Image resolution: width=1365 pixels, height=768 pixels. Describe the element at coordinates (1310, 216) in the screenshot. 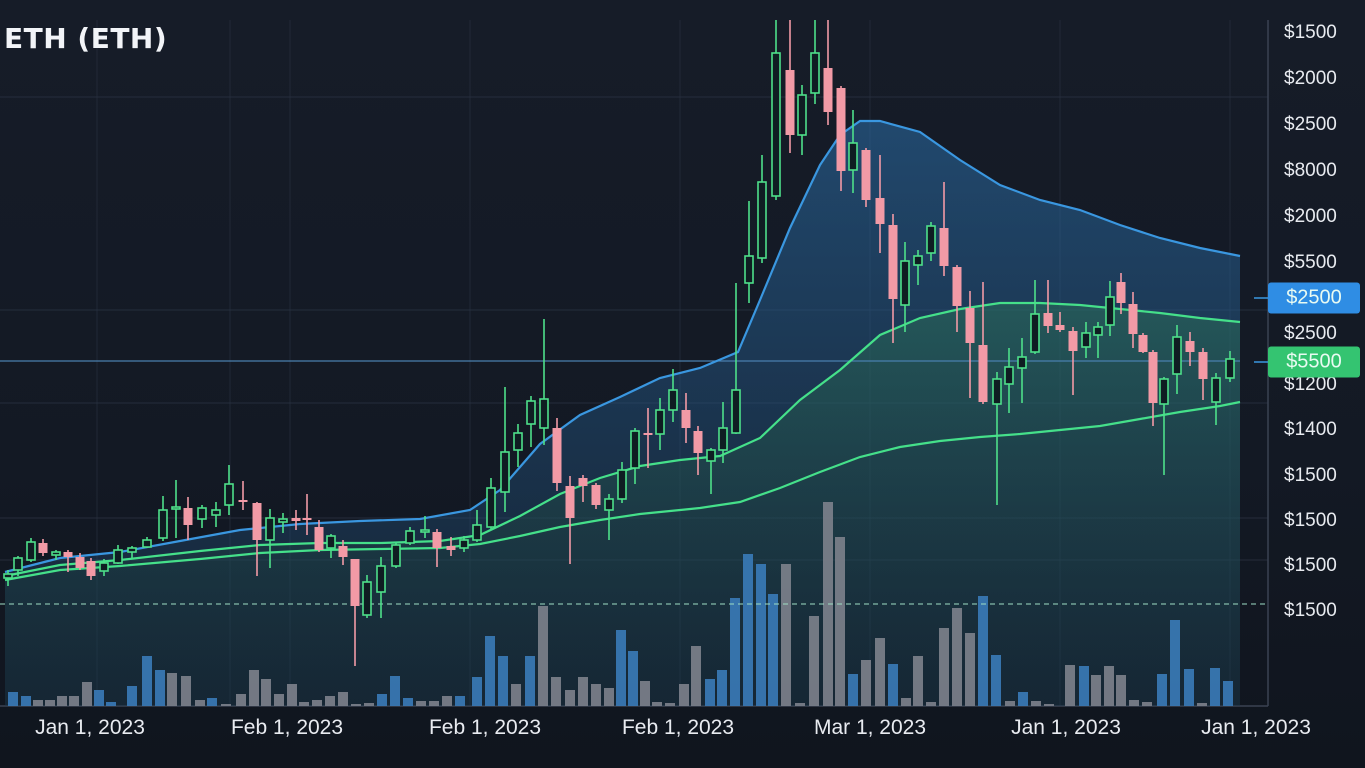

I see `y-axis-label: $2000` at that location.